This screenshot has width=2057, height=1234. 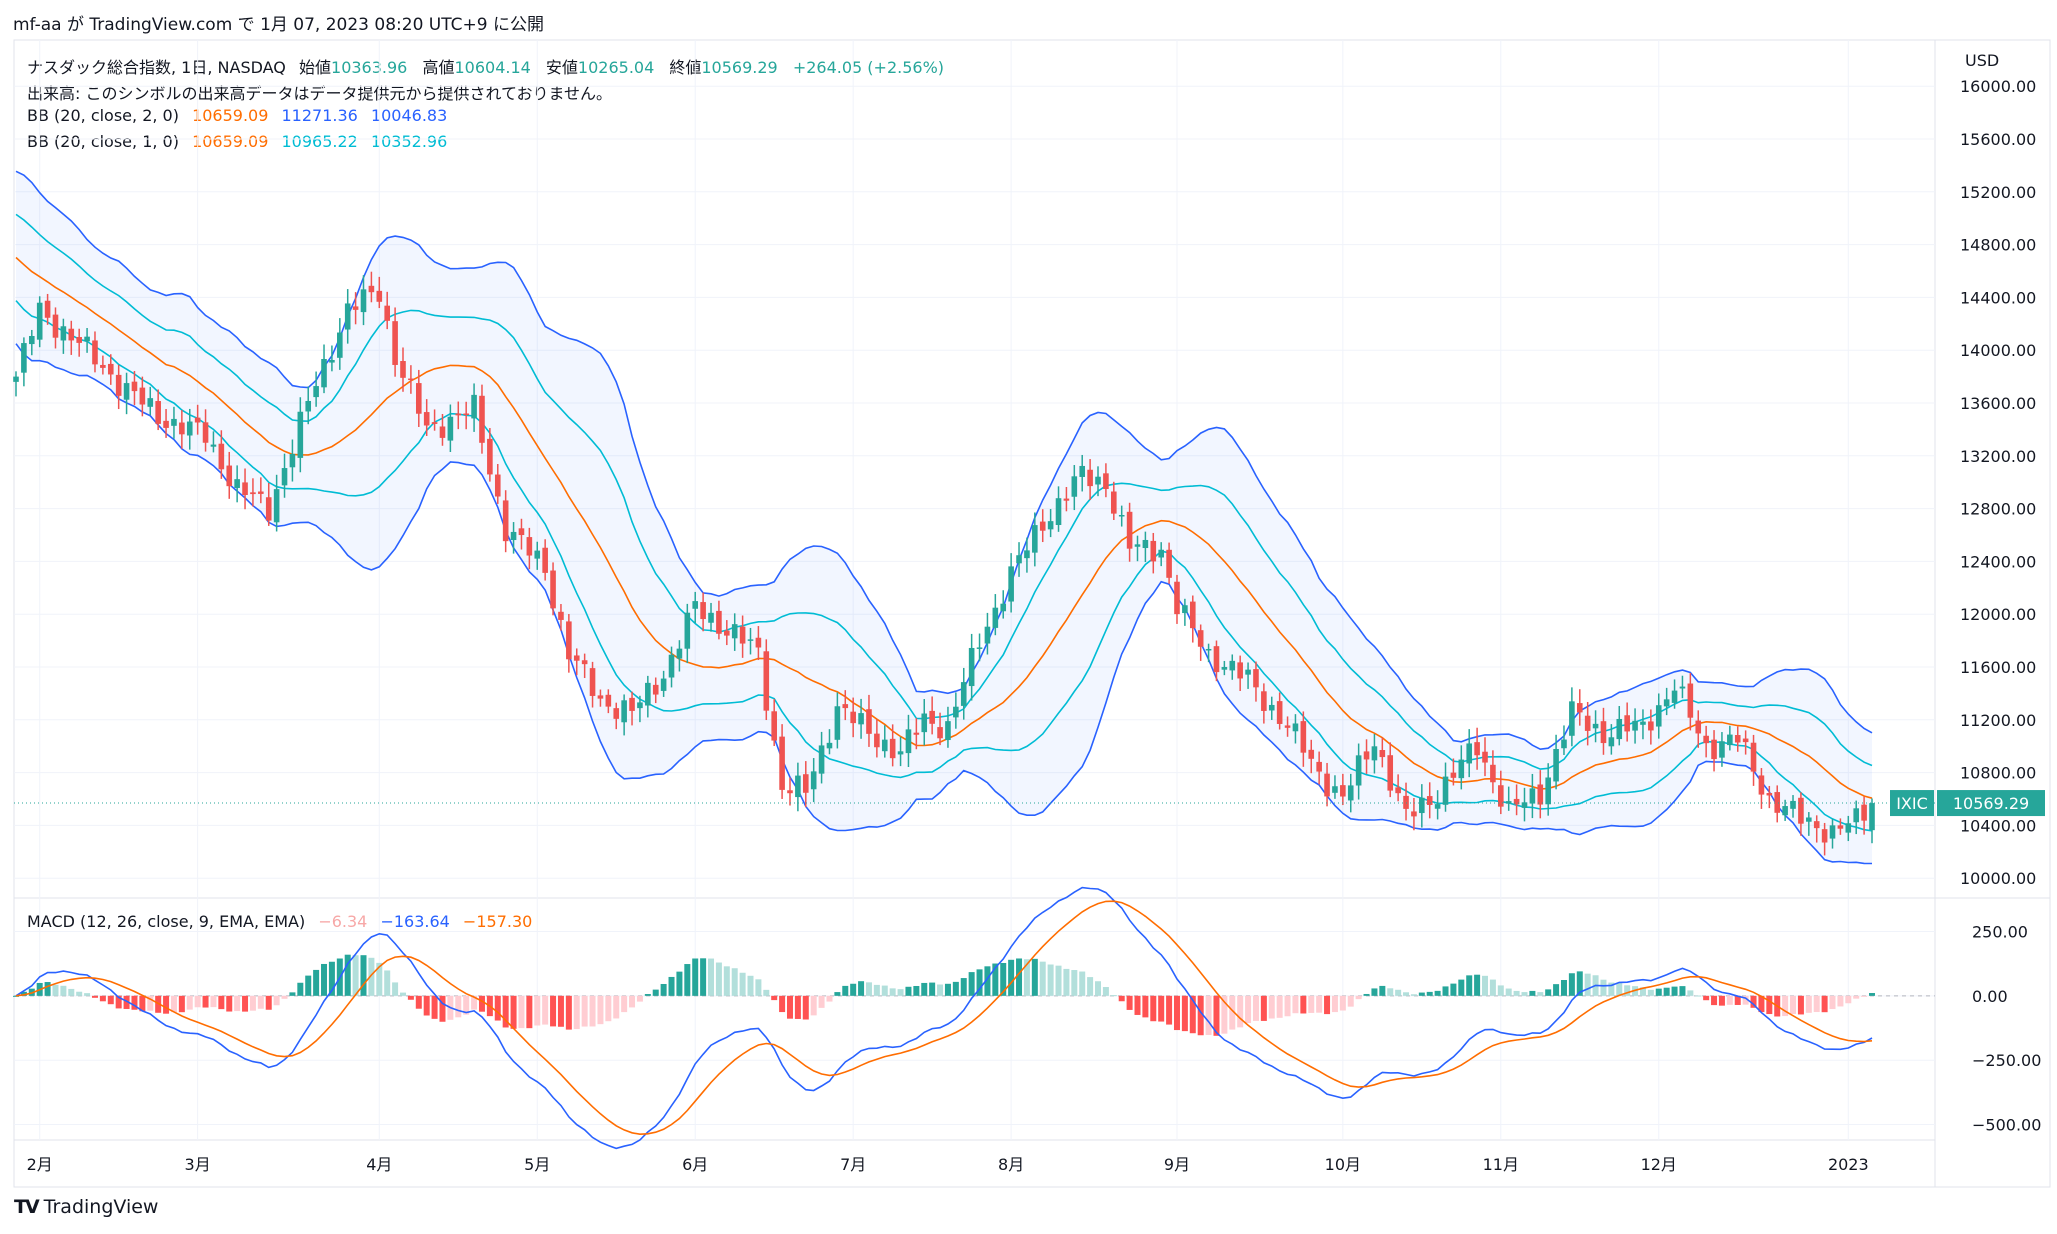 I want to click on time-tick-label: 4月, so click(x=379, y=1164).